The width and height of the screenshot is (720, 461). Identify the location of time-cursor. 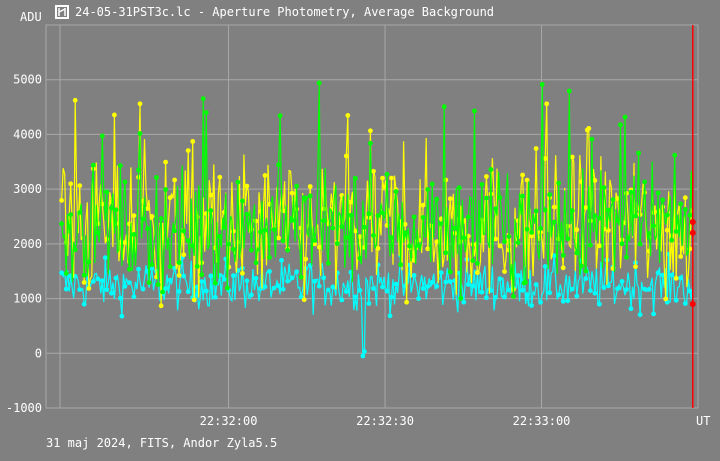
(692, 216).